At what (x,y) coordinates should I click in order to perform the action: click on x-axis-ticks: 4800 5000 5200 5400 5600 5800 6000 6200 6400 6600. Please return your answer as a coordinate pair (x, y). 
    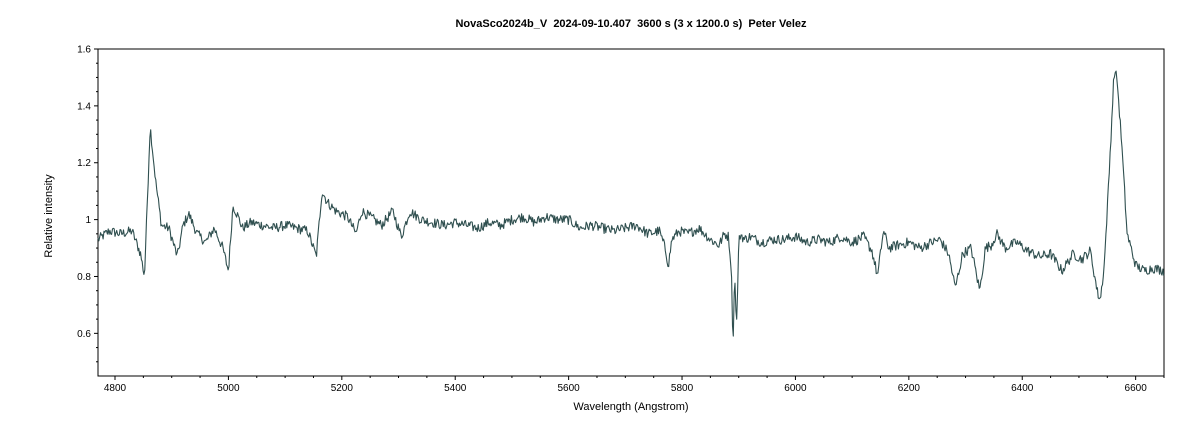
    Looking at the image, I should click on (634, 385).